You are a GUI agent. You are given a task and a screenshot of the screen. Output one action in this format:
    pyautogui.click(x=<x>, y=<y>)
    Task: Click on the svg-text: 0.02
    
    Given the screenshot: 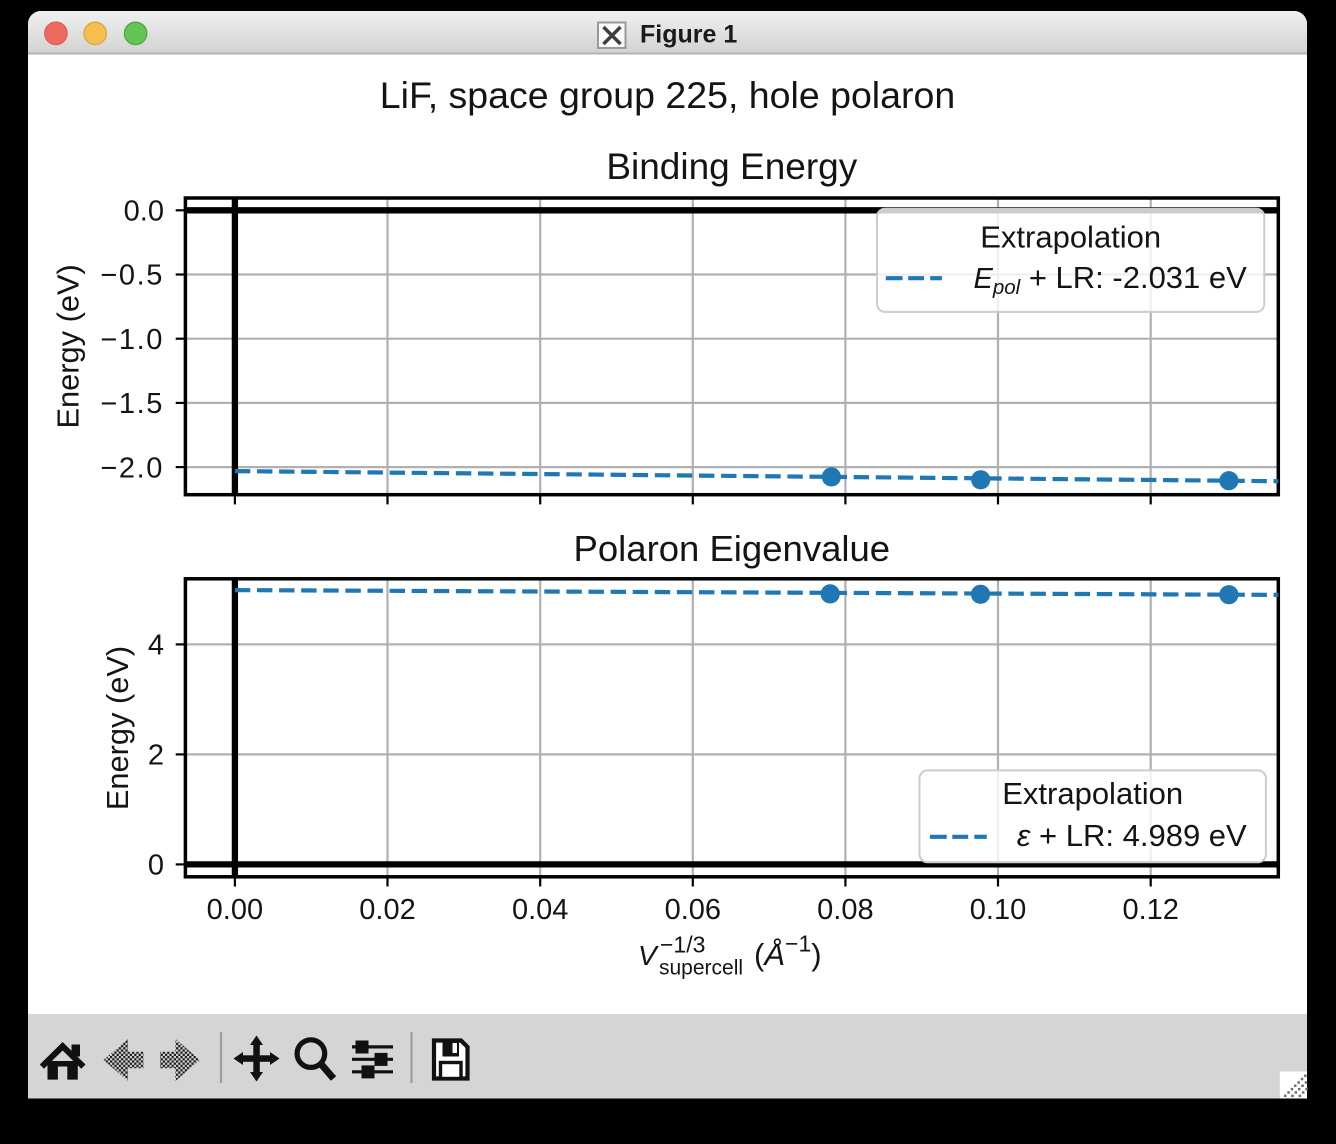 What is the action you would take?
    pyautogui.click(x=387, y=910)
    